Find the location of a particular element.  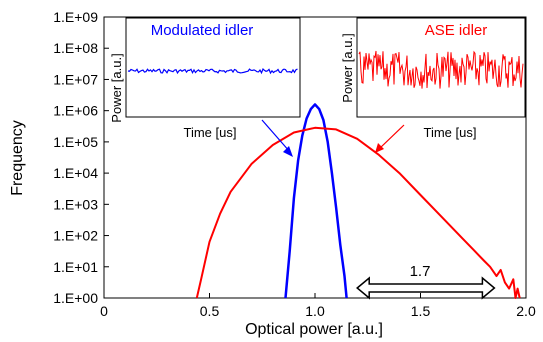

x-tick-label: 1.5 is located at coordinates (421, 311).